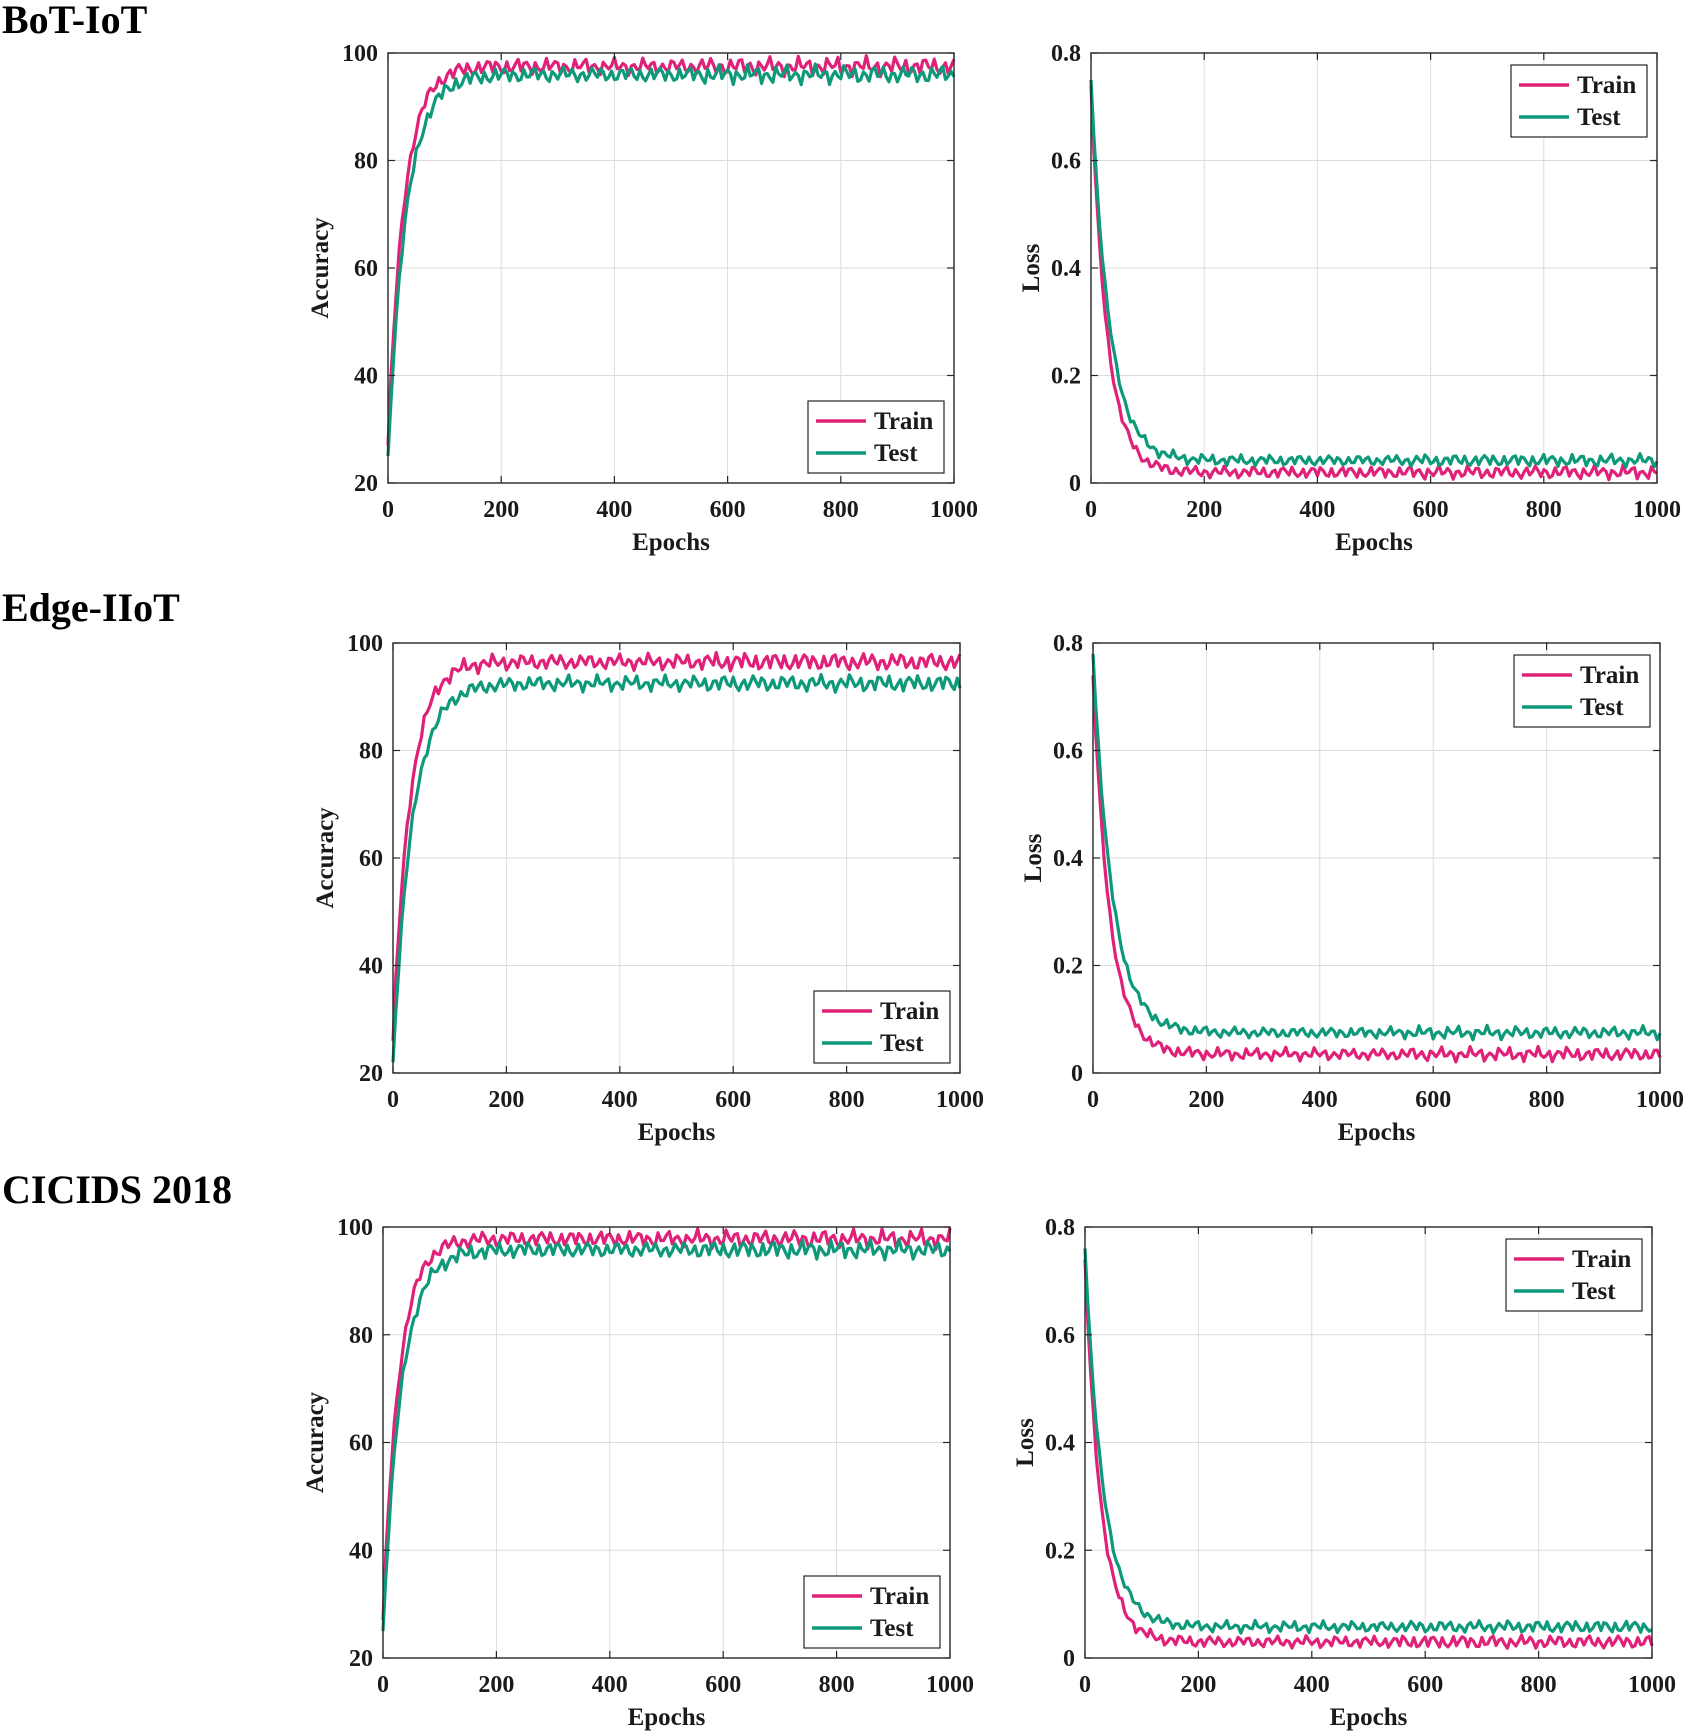 This screenshot has height=1736, width=1690. What do you see at coordinates (117, 1189) in the screenshot?
I see `section-title-cicids-2018: CICIDS 2018` at bounding box center [117, 1189].